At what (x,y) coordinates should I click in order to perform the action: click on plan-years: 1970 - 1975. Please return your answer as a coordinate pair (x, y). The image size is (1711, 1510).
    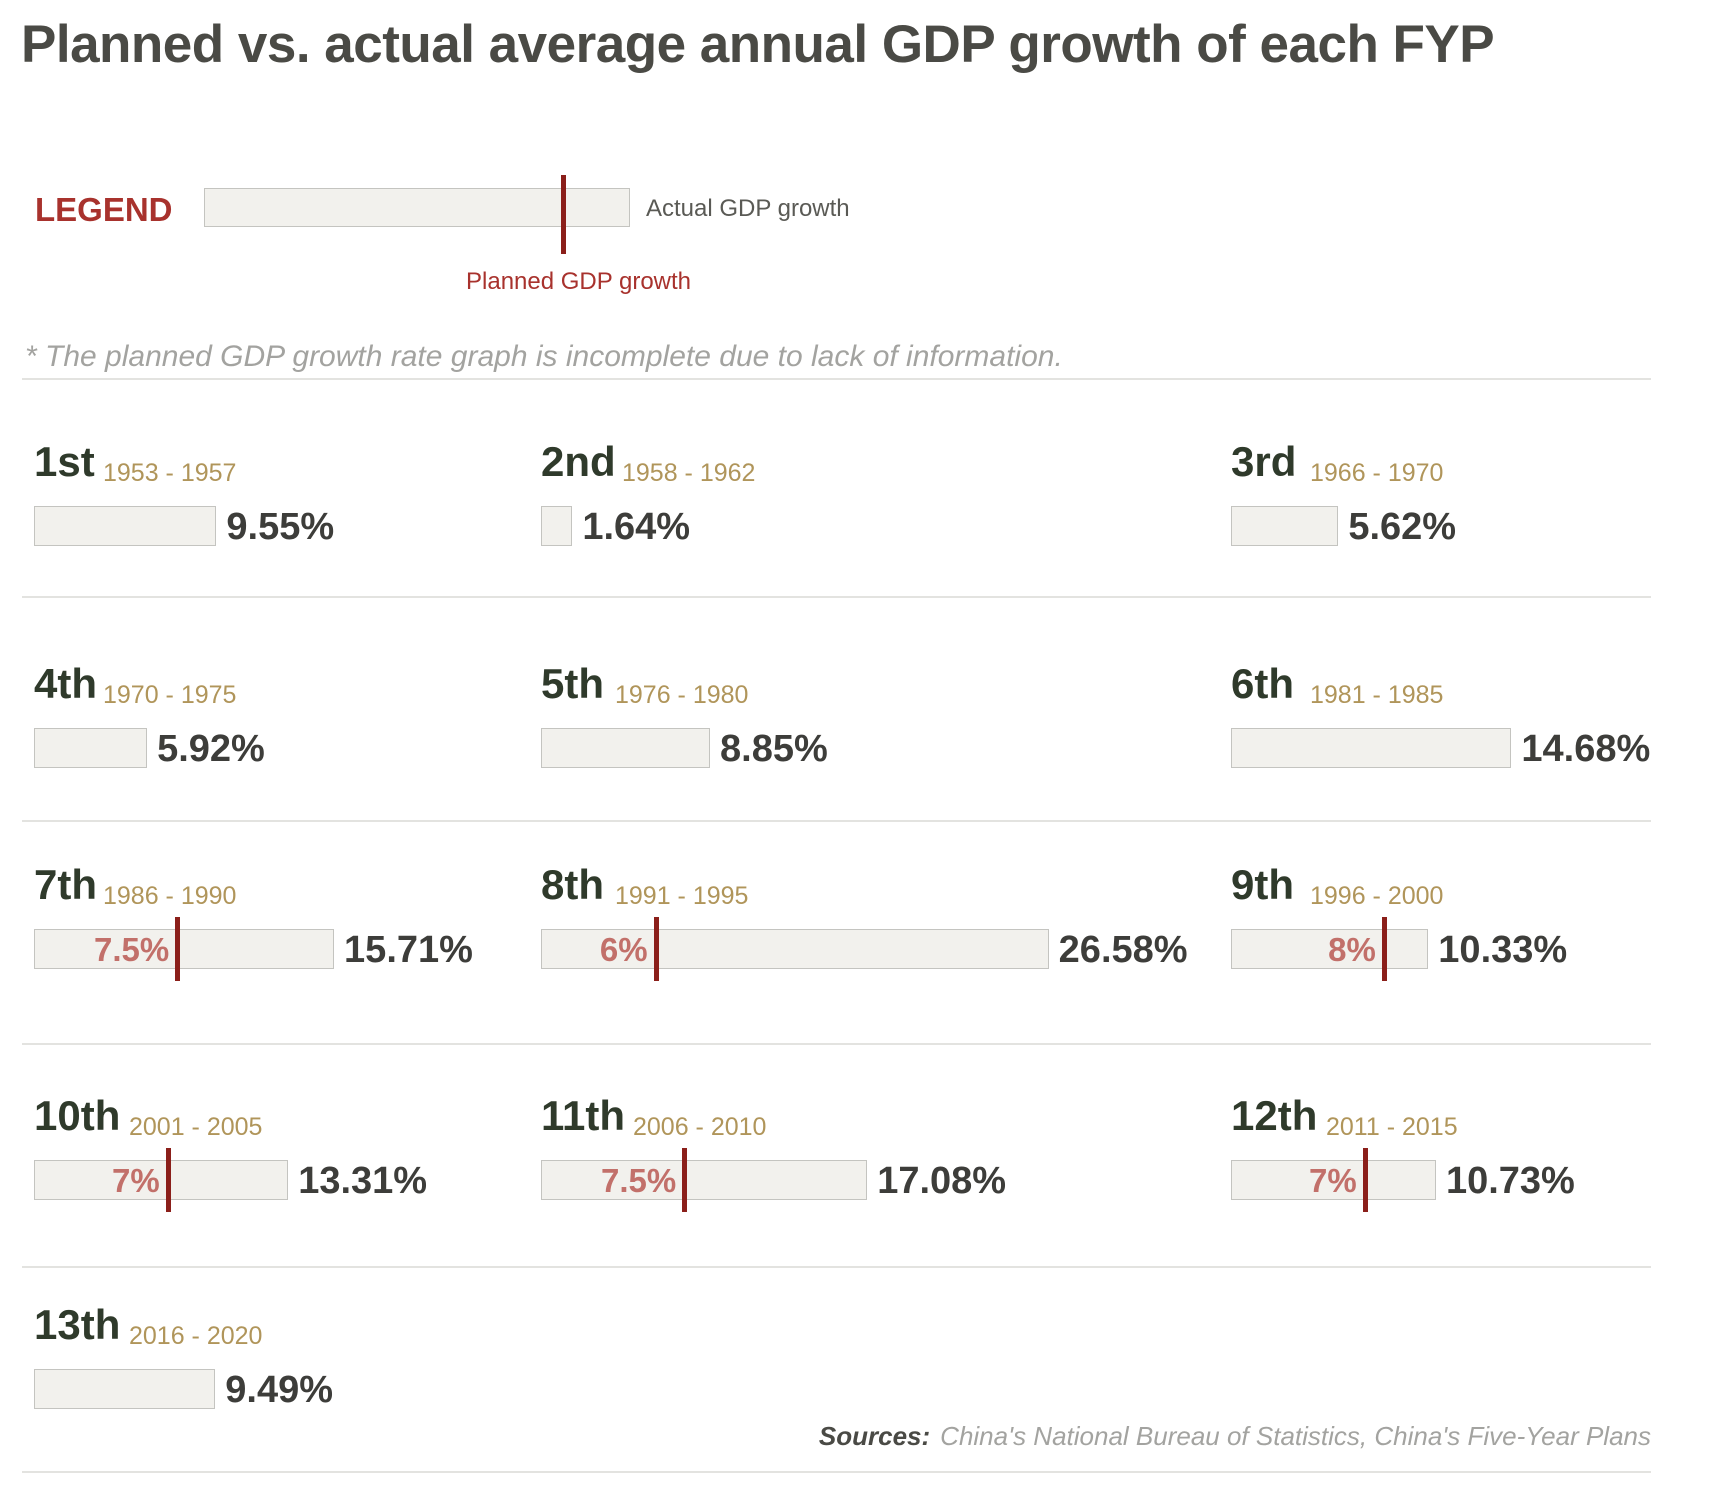
    Looking at the image, I should click on (170, 695).